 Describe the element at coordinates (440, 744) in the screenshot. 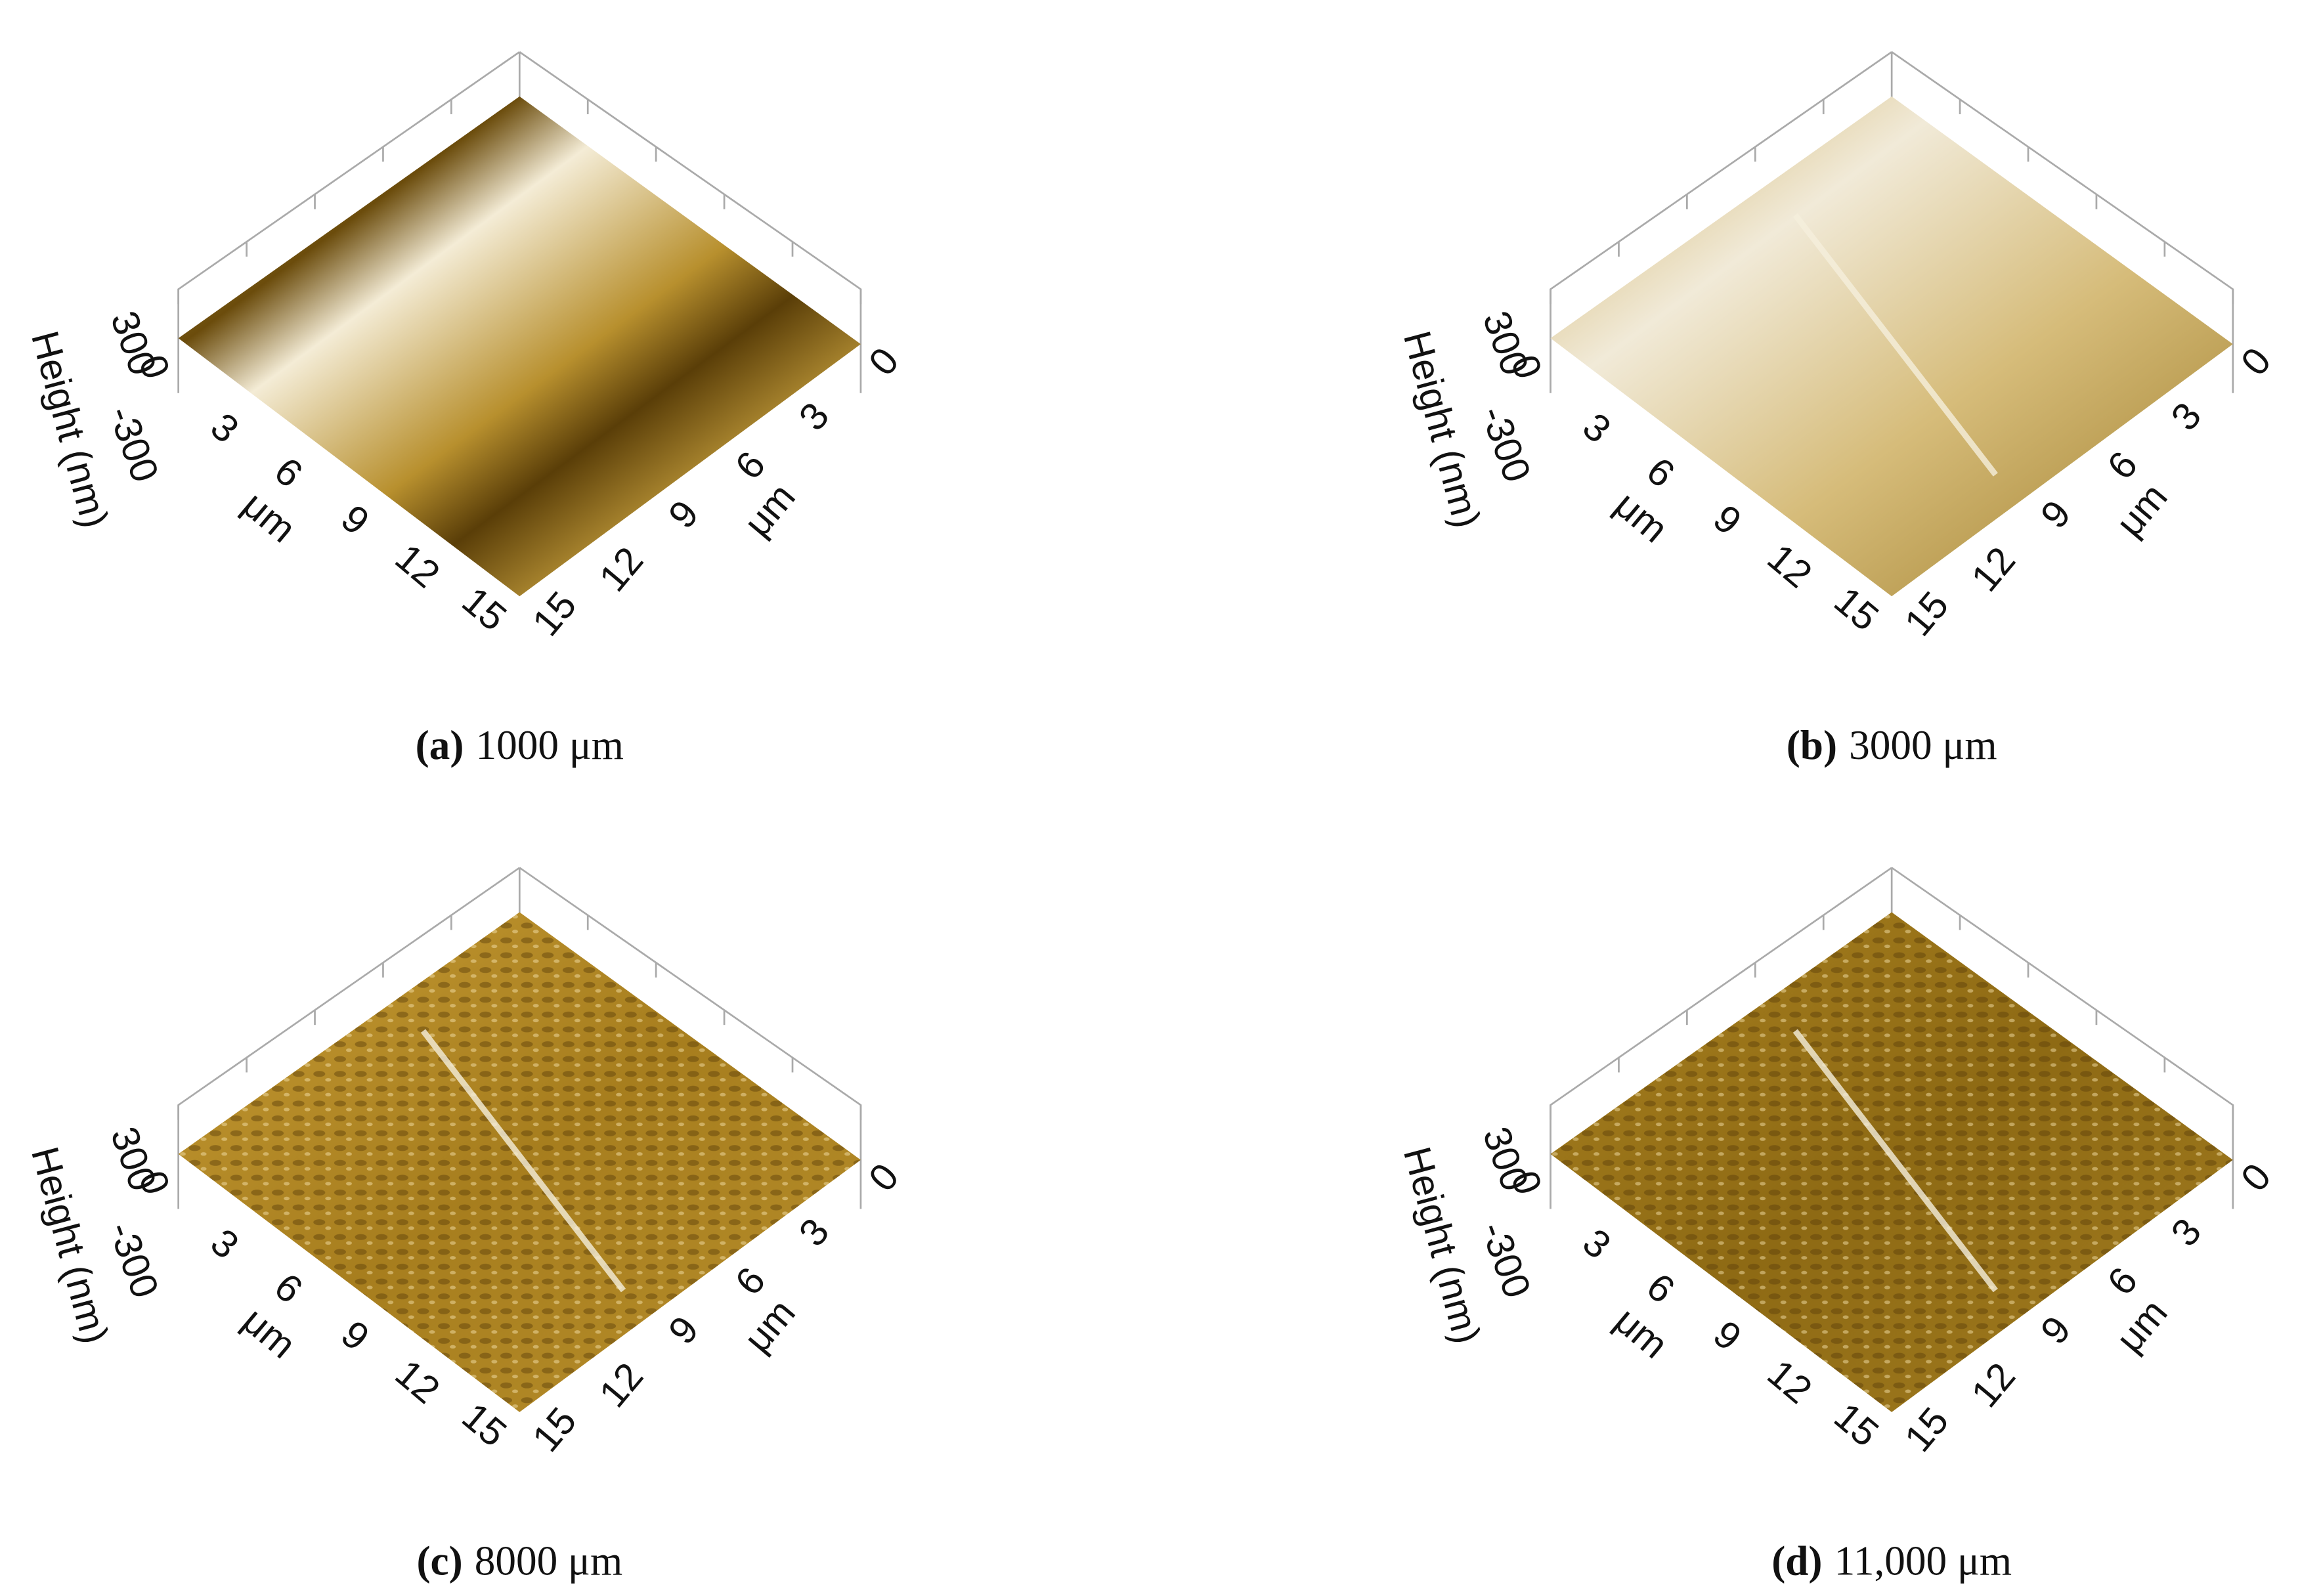

I see `panel-label: (a)` at that location.